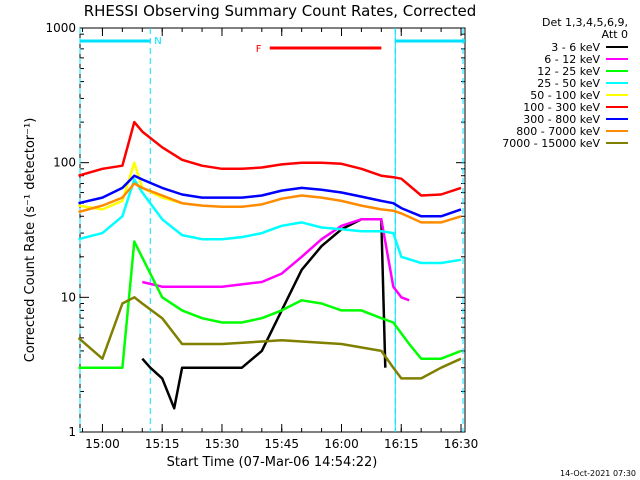 The height and width of the screenshot is (480, 640). I want to click on x-tick-label: 16:00, so click(341, 444).